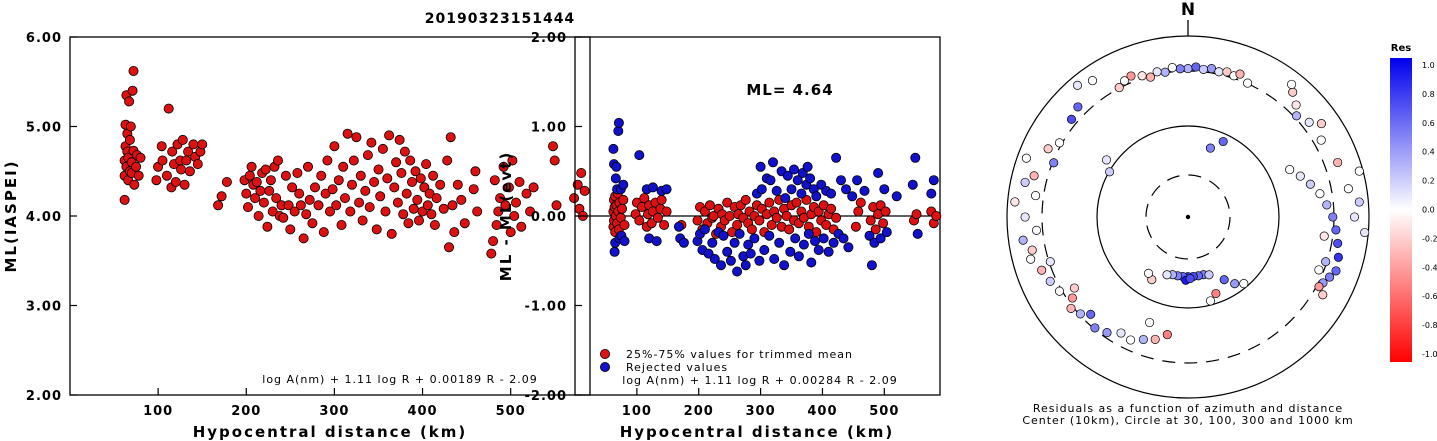 The width and height of the screenshot is (1437, 441). What do you see at coordinates (1188, 10) in the screenshot?
I see `north-label: N` at bounding box center [1188, 10].